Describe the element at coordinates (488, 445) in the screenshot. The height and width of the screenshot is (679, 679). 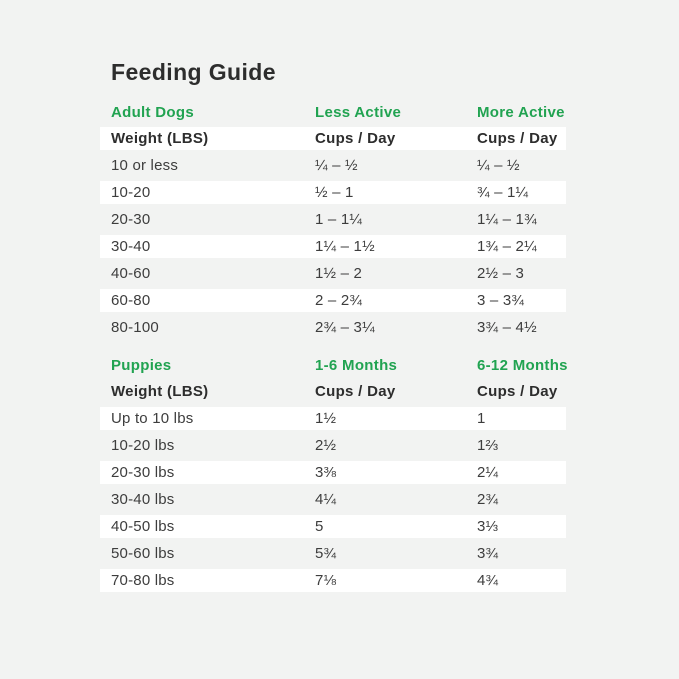
I see `months-6-12-cell: 1⅔` at that location.